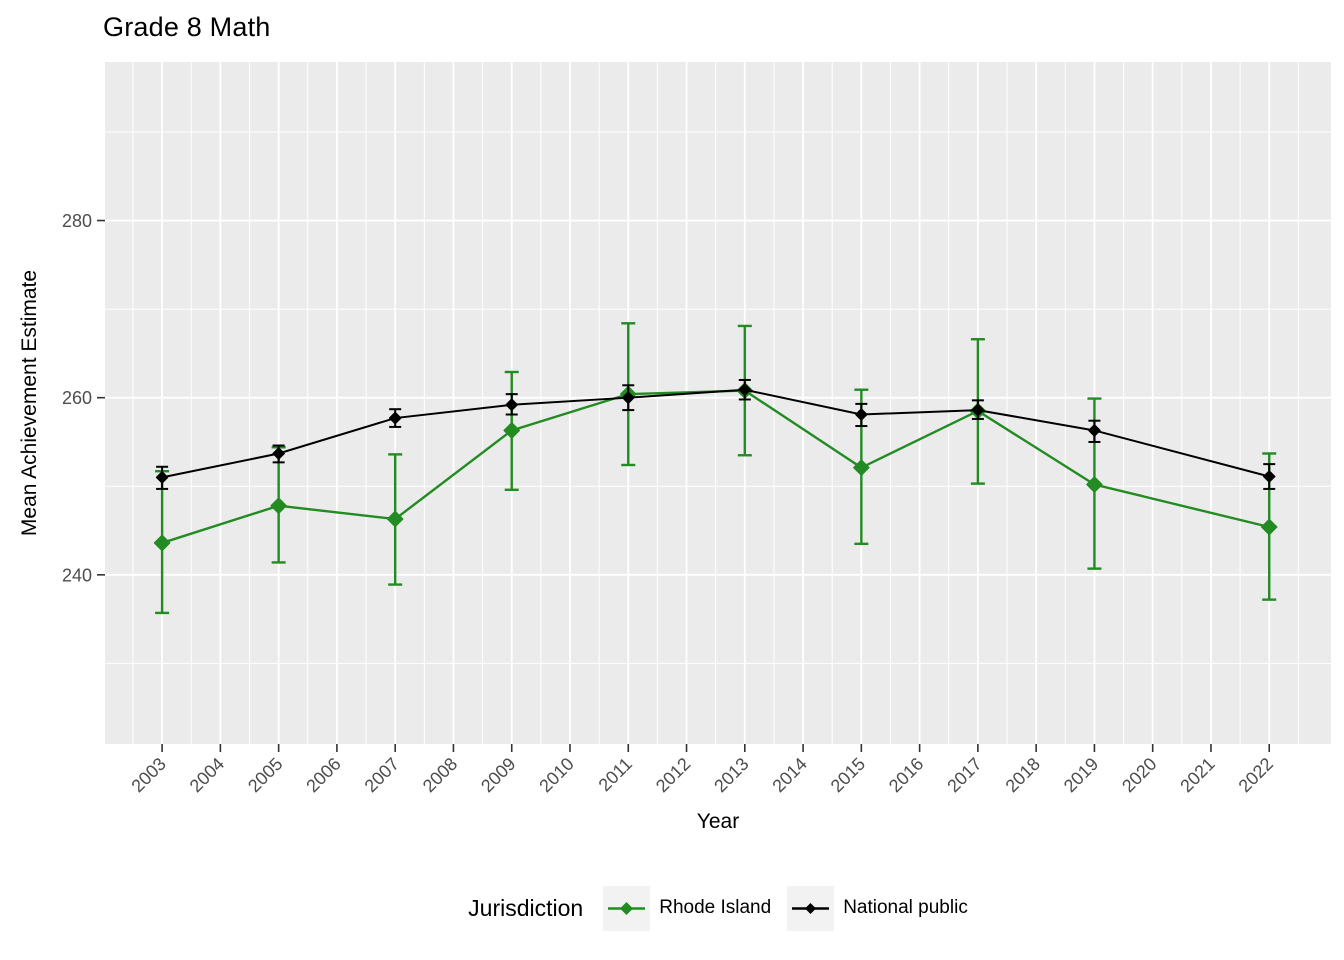 This screenshot has height=960, width=1344. Describe the element at coordinates (628, 397) in the screenshot. I see `data-point-national-public-2011` at that location.